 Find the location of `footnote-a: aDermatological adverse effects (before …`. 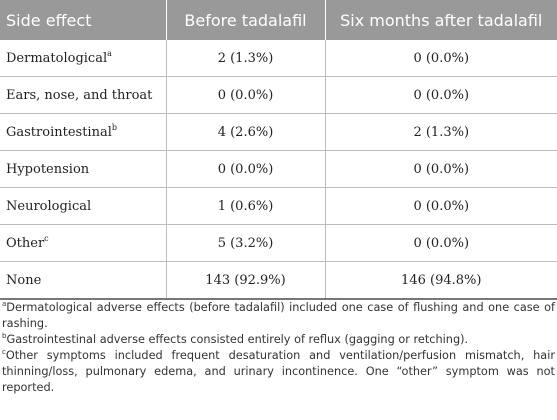

footnote-a: aDermatological adverse effects (before … is located at coordinates (278, 316).